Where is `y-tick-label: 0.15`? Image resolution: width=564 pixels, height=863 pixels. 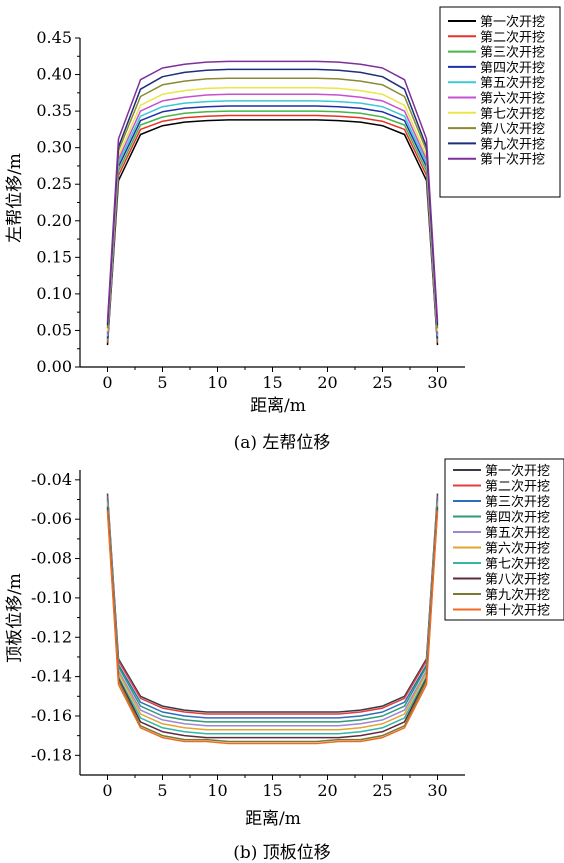 y-tick-label: 0.15 is located at coordinates (54, 256).